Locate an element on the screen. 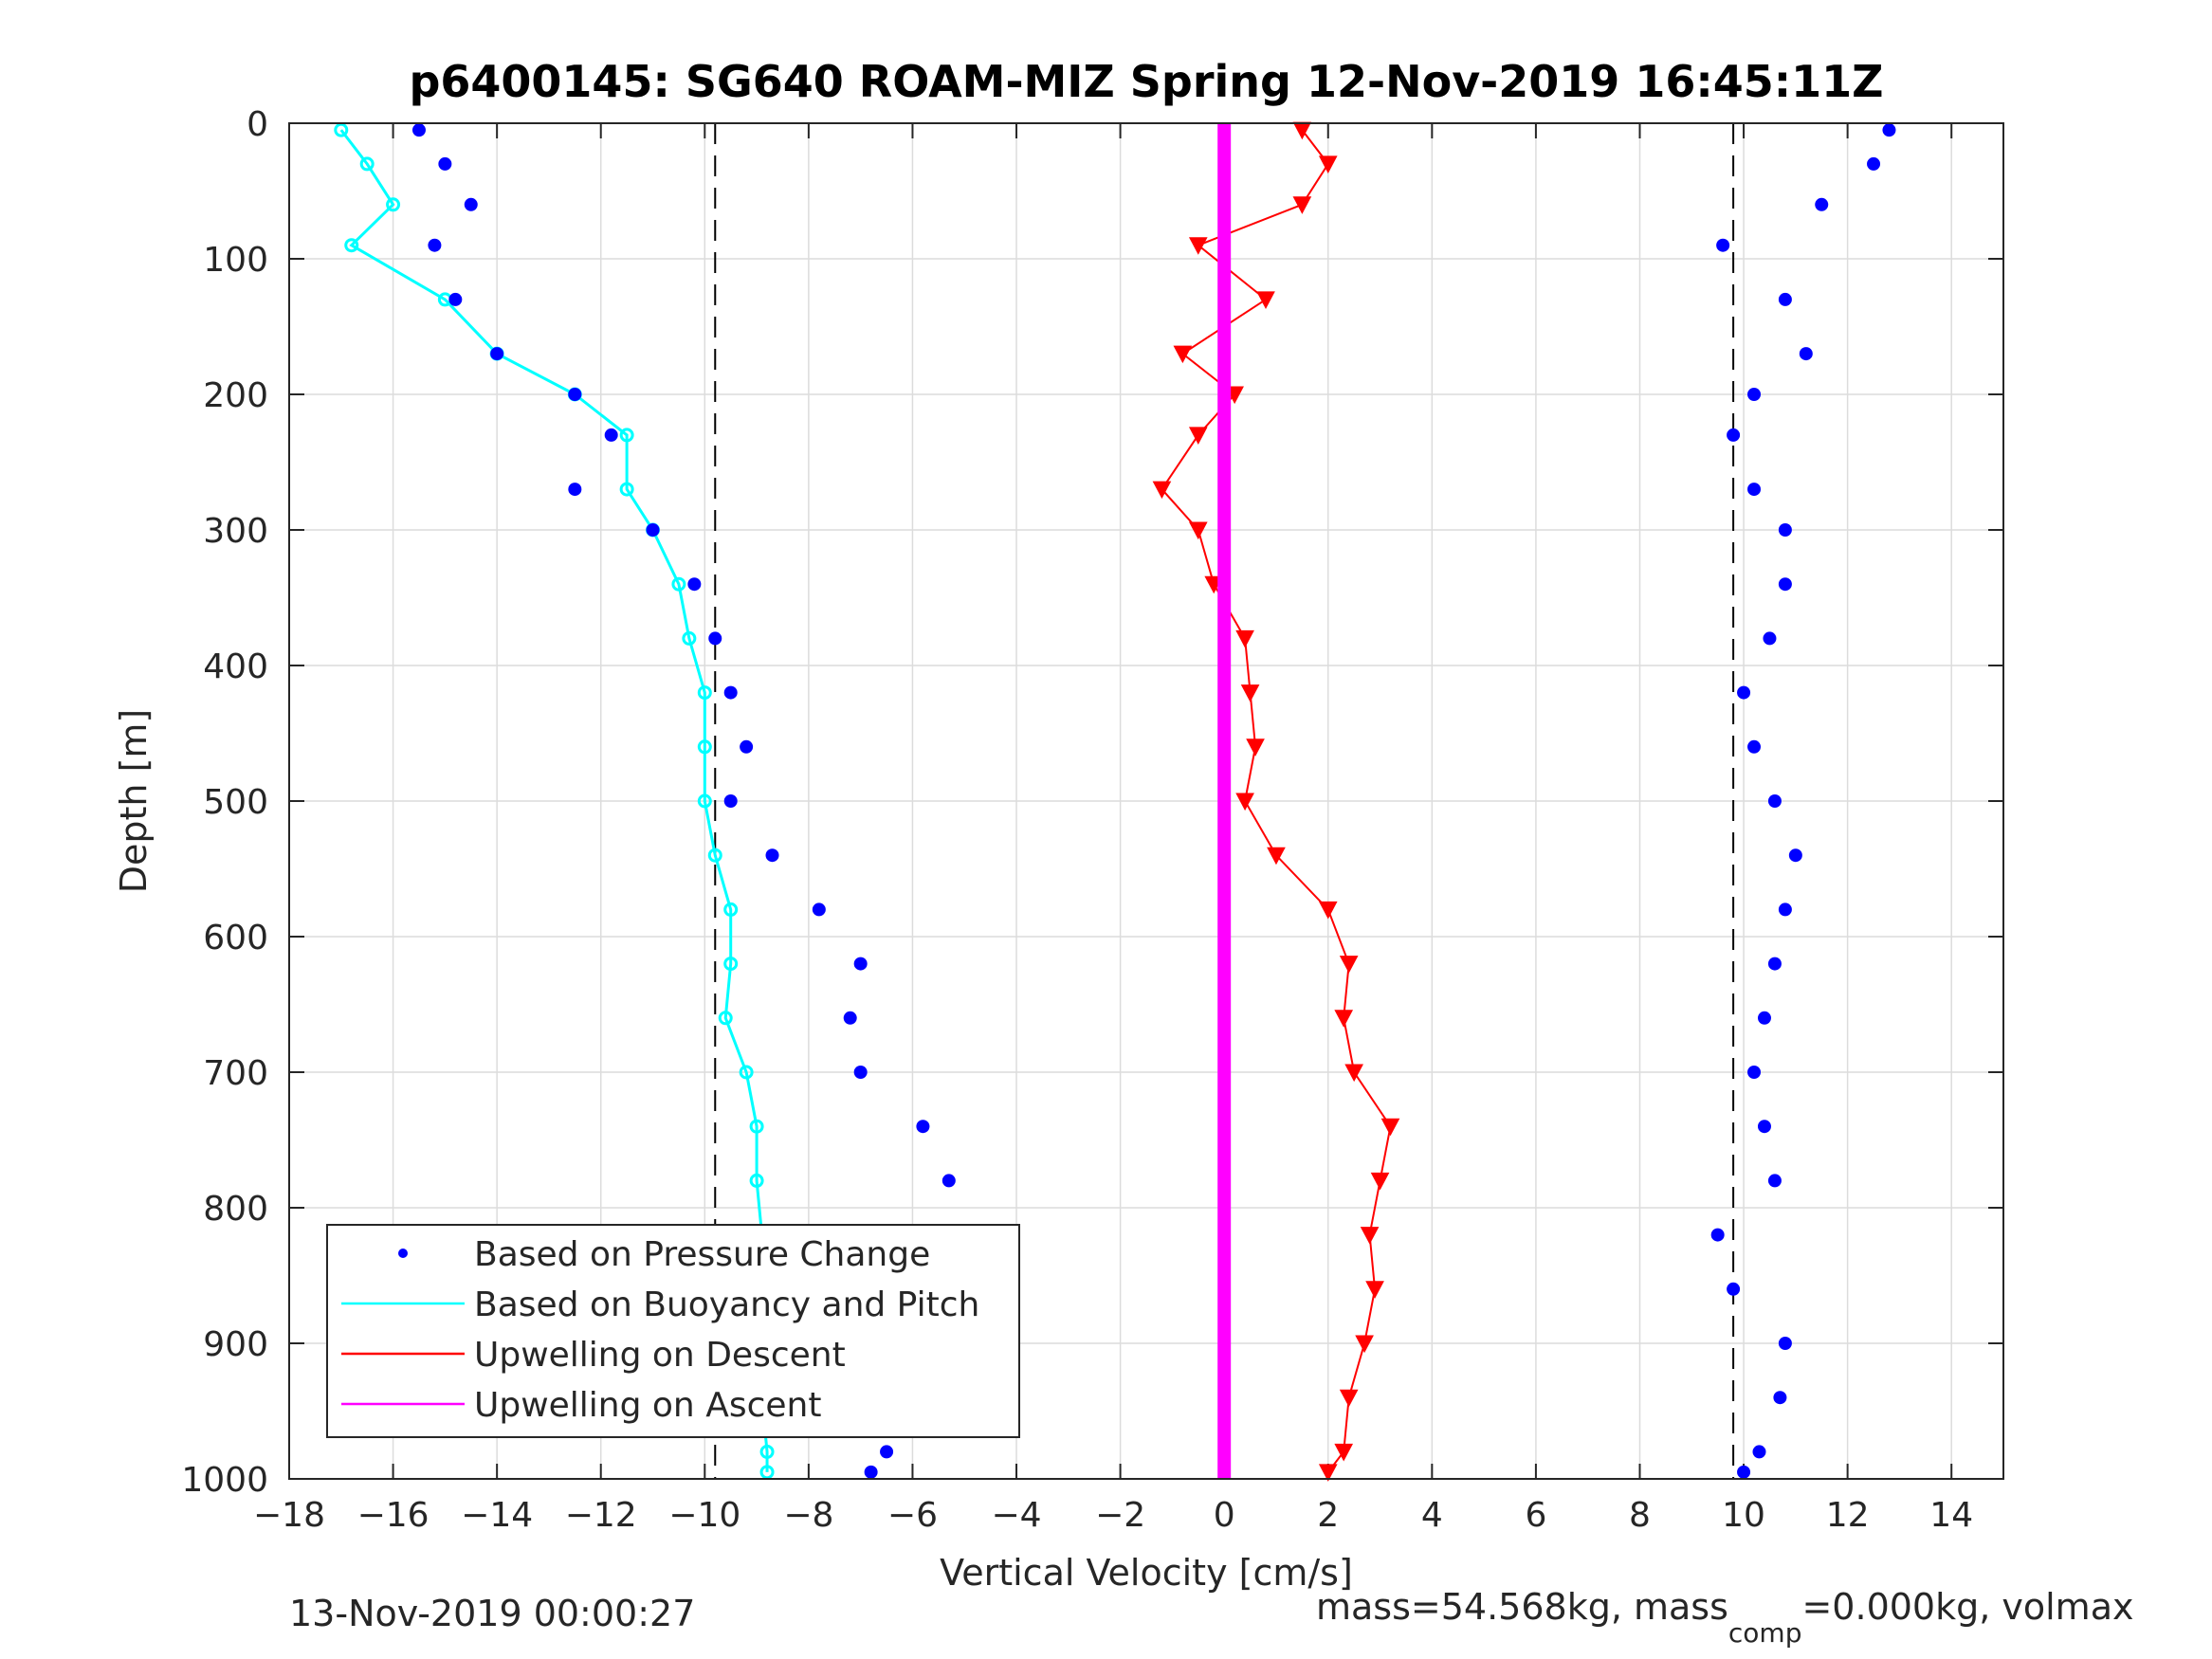 This screenshot has width=2212, height=1659. x-tick-label: −14 is located at coordinates (497, 1515).